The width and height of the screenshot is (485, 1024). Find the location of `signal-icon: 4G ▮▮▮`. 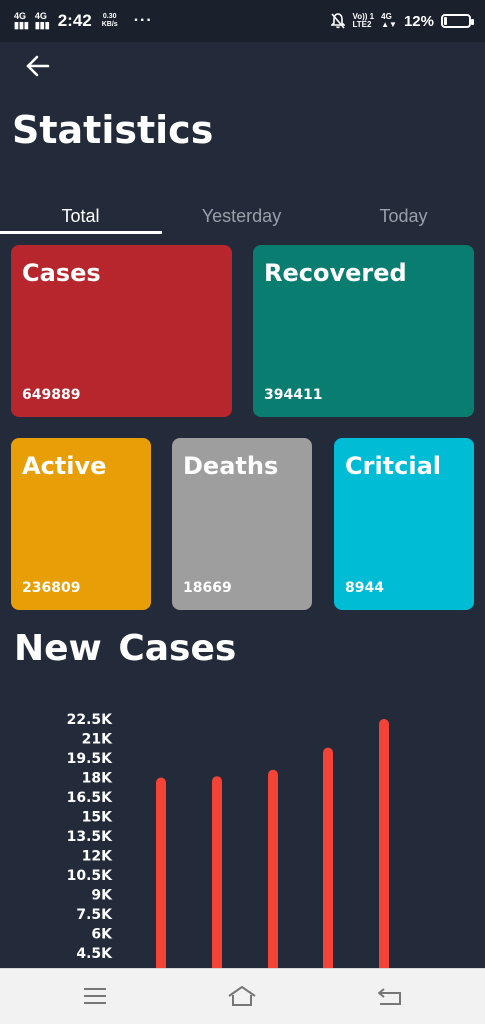

signal-icon: 4G ▮▮▮ is located at coordinates (21, 20).